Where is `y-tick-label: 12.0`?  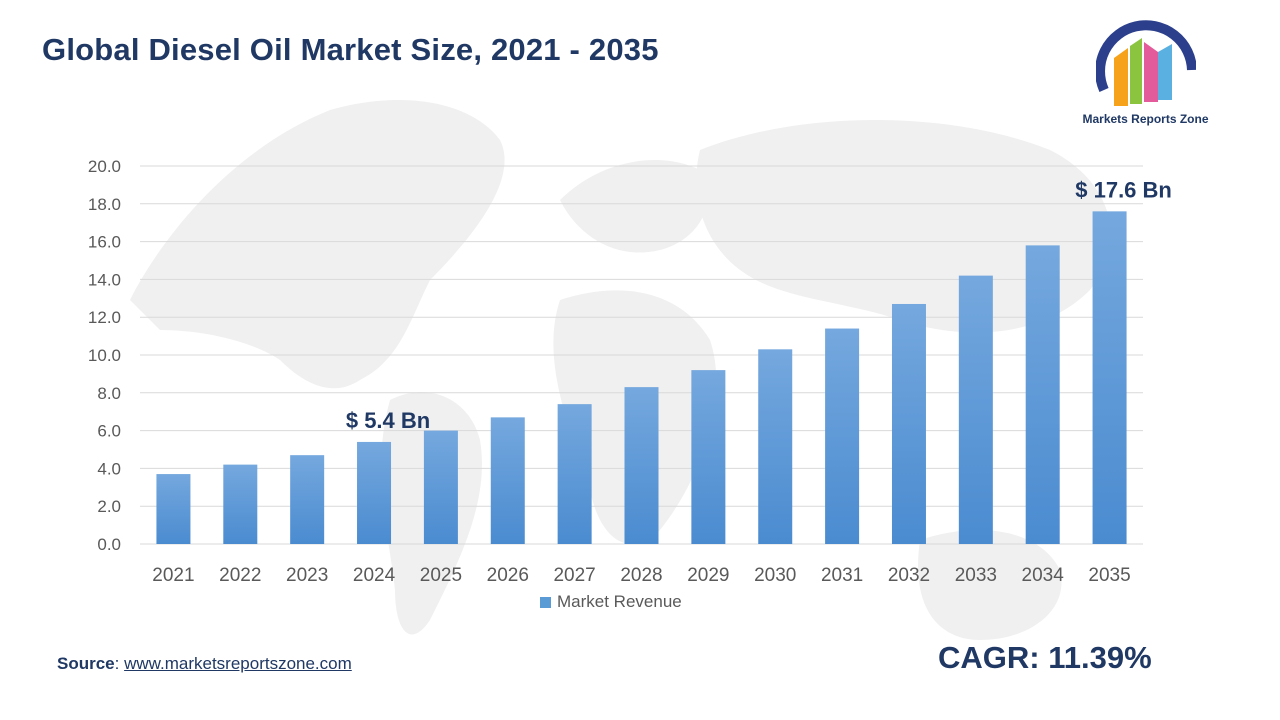
y-tick-label: 12.0 is located at coordinates (104, 317).